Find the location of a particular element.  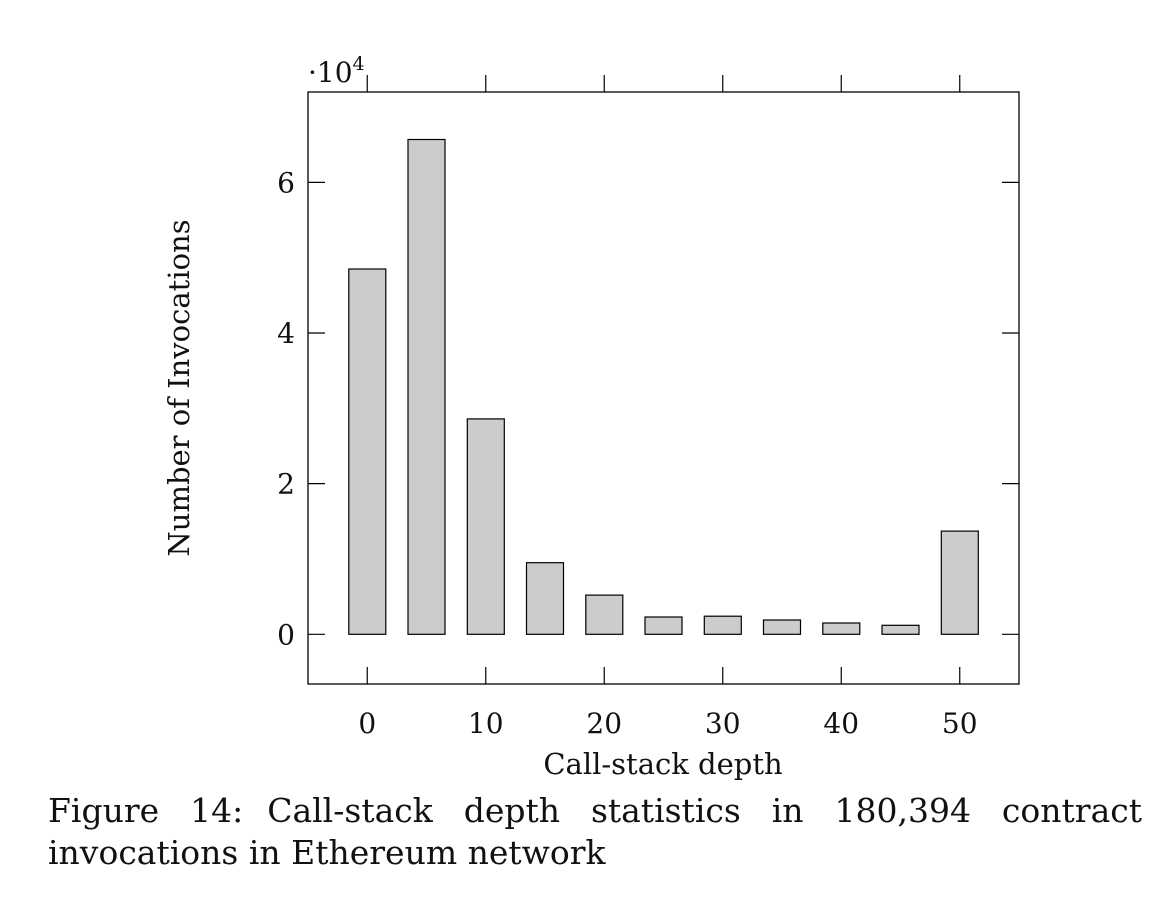

x-tick-label-20: 20 is located at coordinates (604, 723).